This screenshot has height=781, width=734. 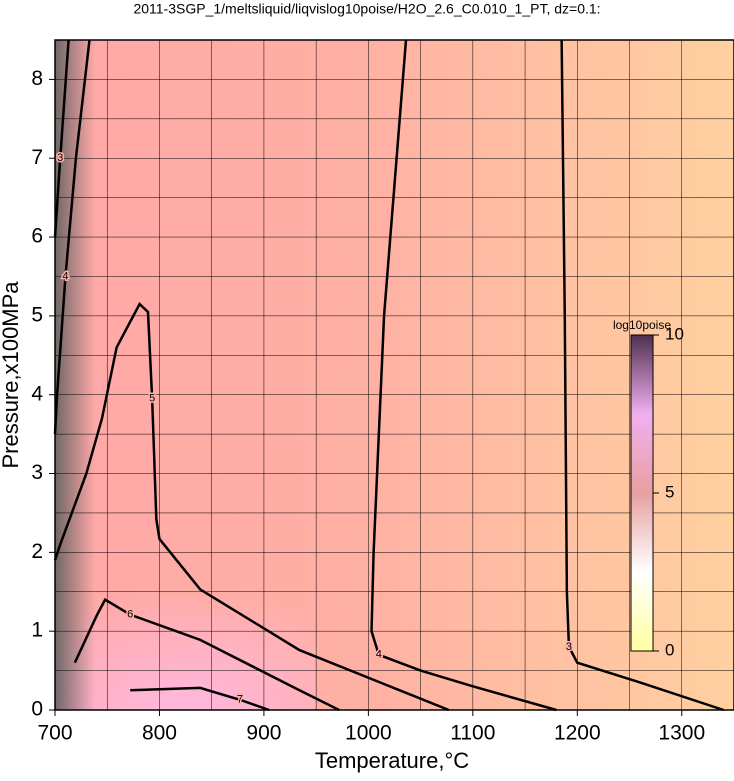 What do you see at coordinates (642, 325) in the screenshot?
I see `colorbar-label: log10poise` at bounding box center [642, 325].